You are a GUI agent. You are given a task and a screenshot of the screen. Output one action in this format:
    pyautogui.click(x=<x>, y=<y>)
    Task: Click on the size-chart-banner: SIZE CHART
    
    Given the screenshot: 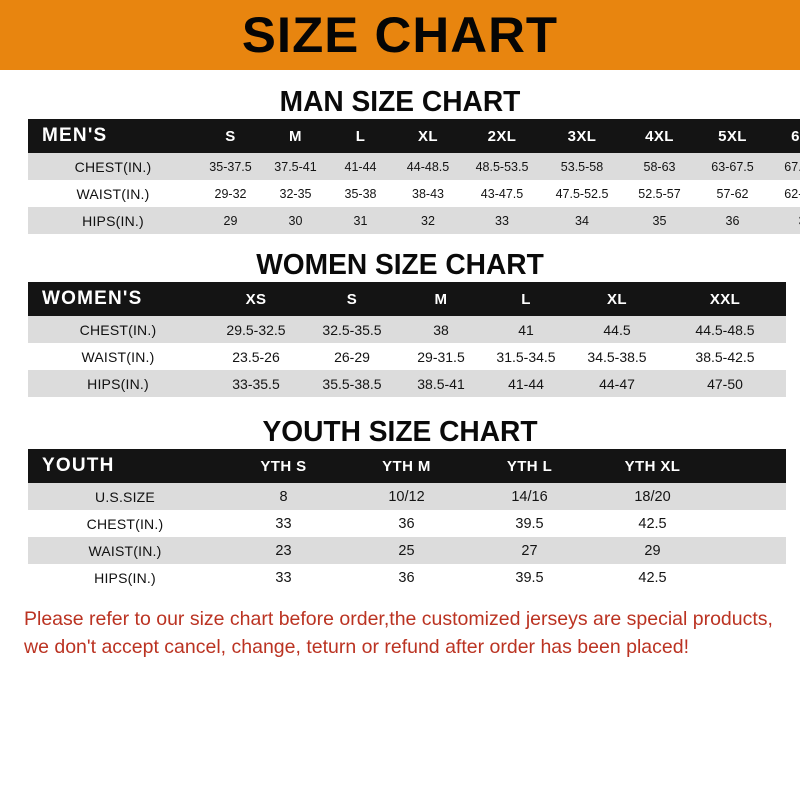 What is the action you would take?
    pyautogui.click(x=400, y=35)
    